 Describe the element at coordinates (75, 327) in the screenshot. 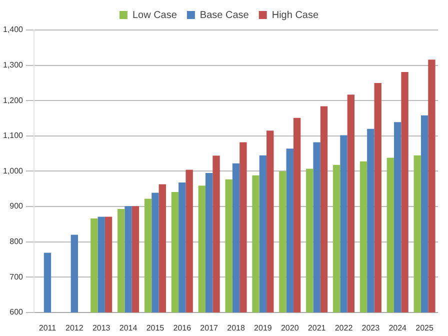

I see `x-tick-label: 2012` at that location.